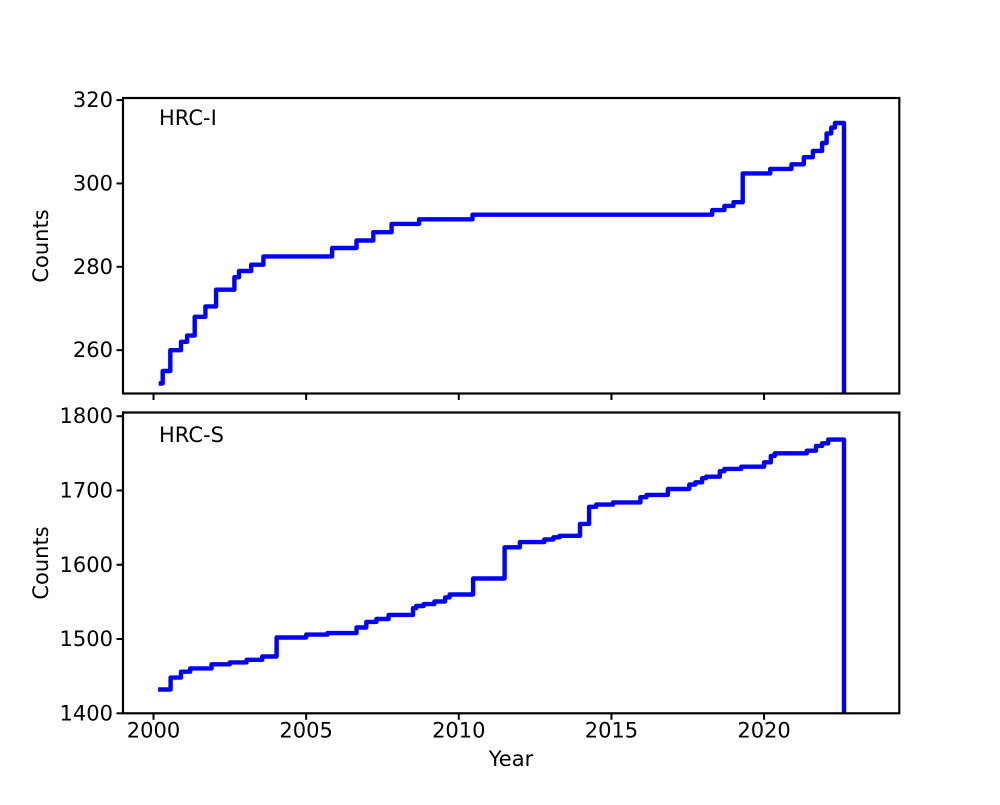 The height and width of the screenshot is (805, 1000). Describe the element at coordinates (41, 562) in the screenshot. I see `y-axis-label-hrc-s: Counts` at that location.